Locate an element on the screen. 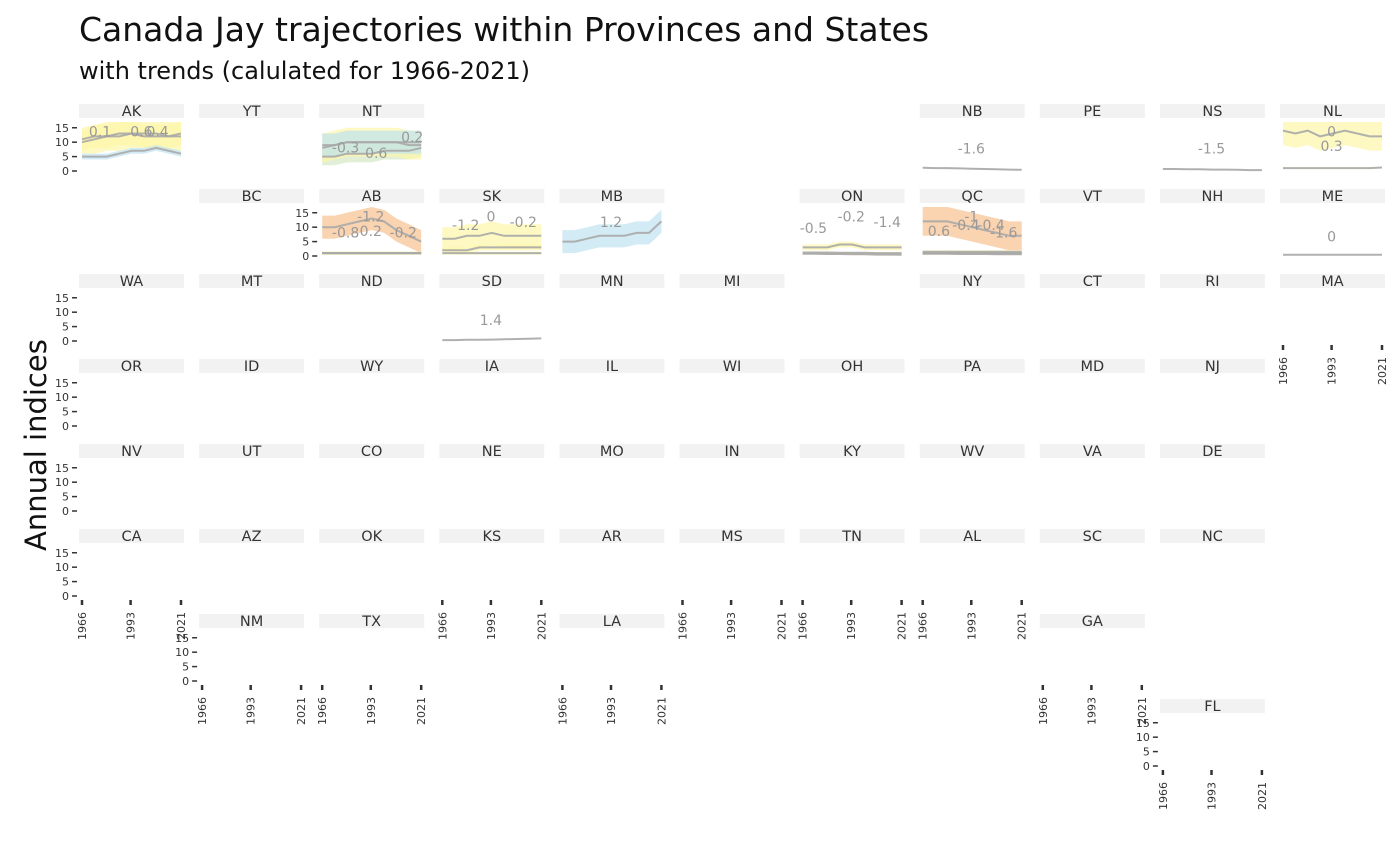  strip-ky is located at coordinates (852, 451).